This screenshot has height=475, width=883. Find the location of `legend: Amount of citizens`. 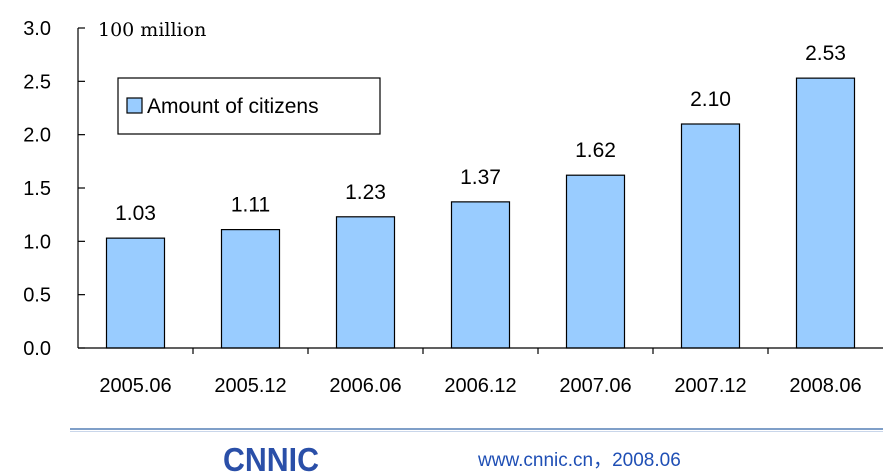

legend: Amount of citizens is located at coordinates (249, 106).